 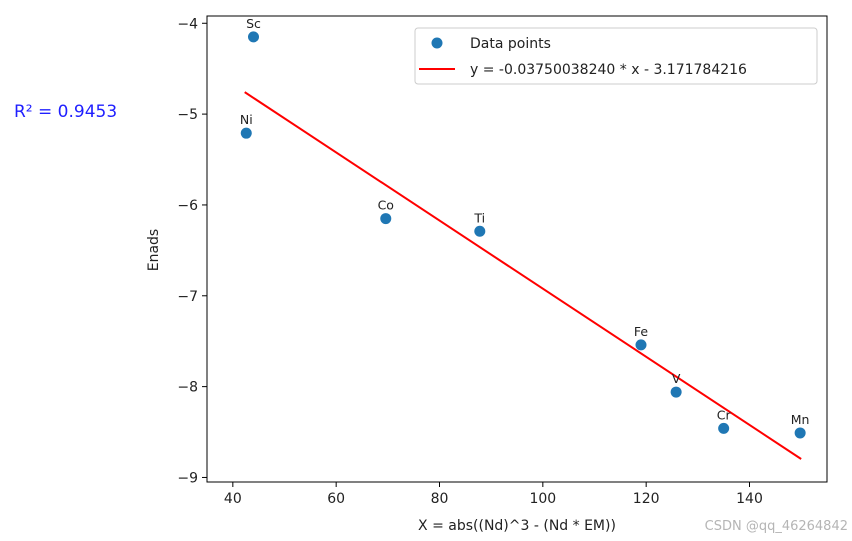 I want to click on data-point-cr, so click(x=724, y=428).